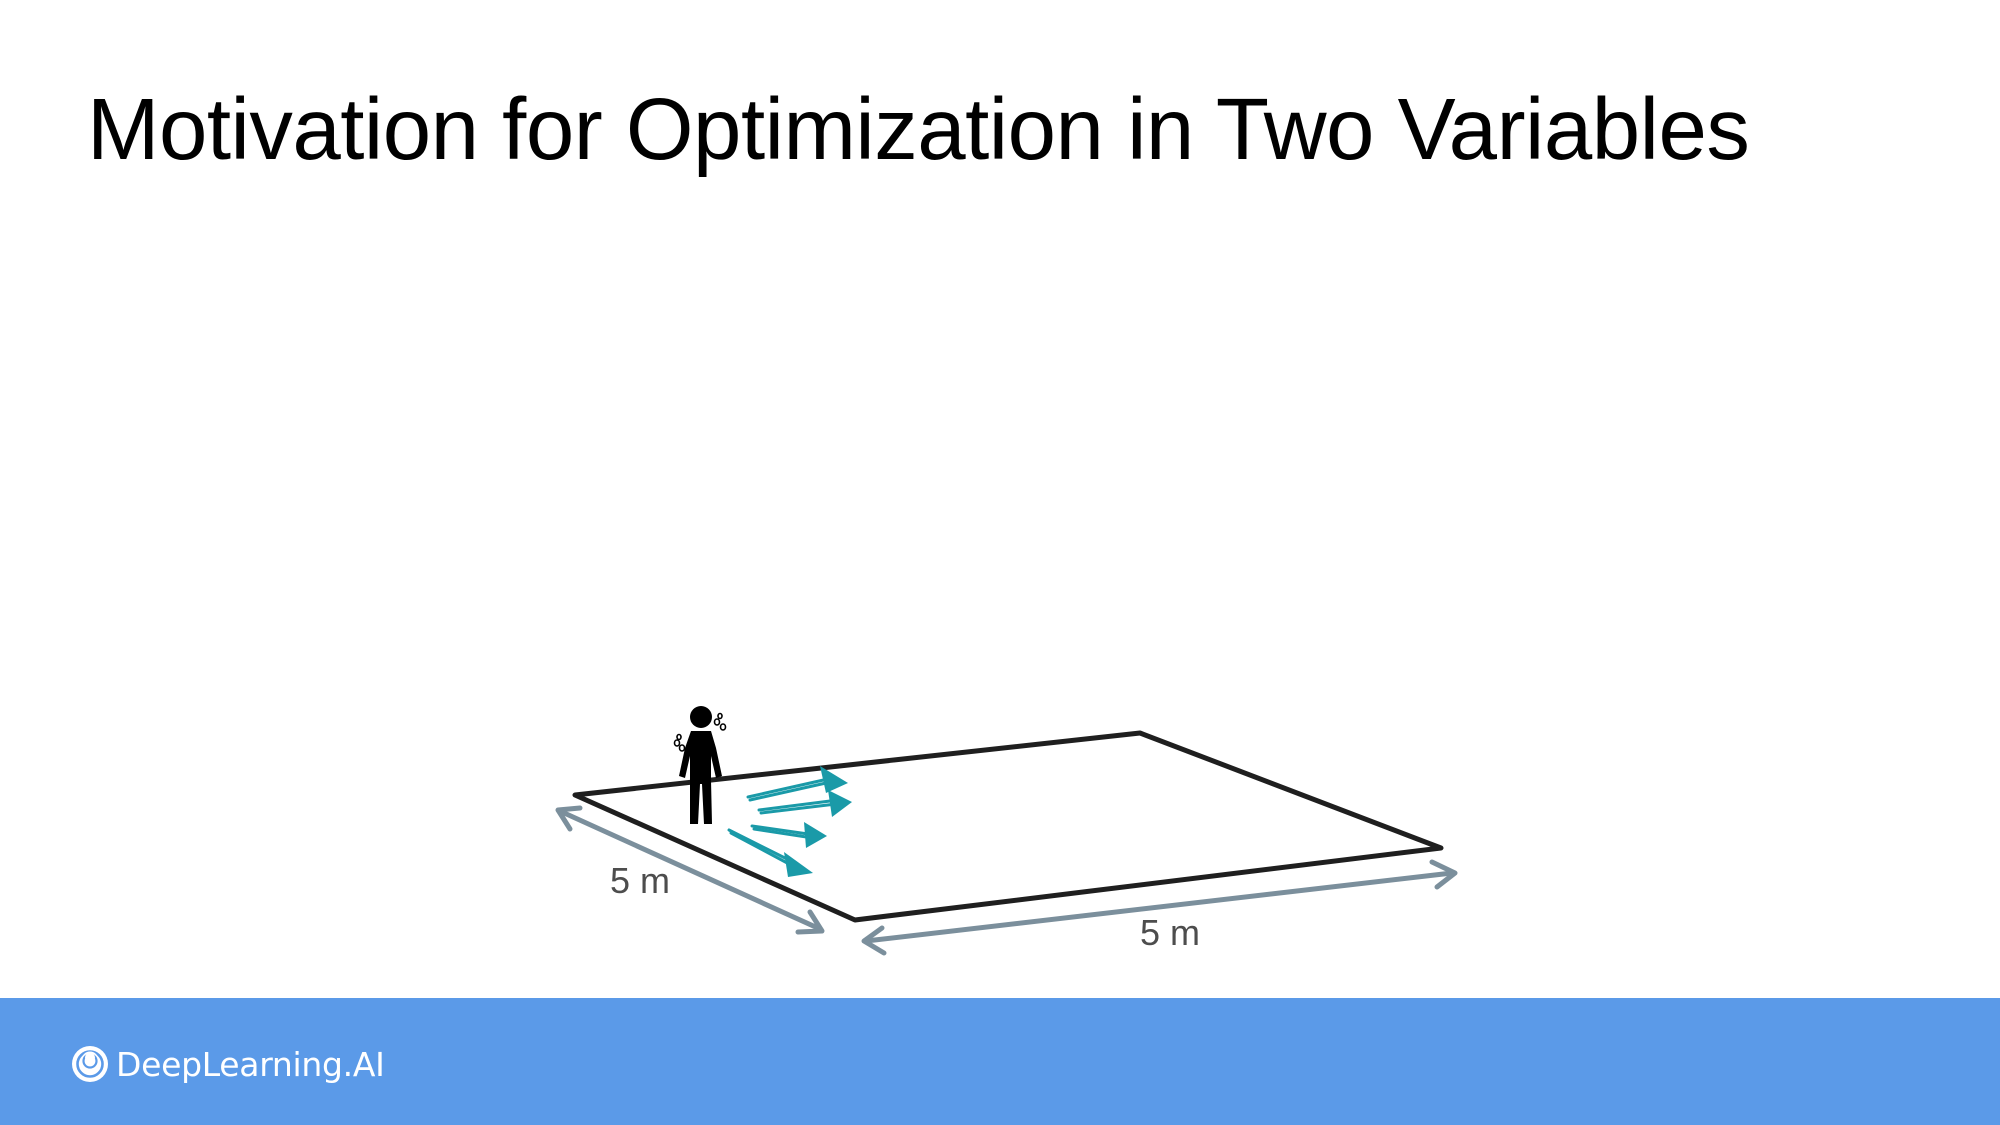 Image resolution: width=2000 pixels, height=1125 pixels. I want to click on room-diagram: 5 m 5 m, so click(1006, 831).